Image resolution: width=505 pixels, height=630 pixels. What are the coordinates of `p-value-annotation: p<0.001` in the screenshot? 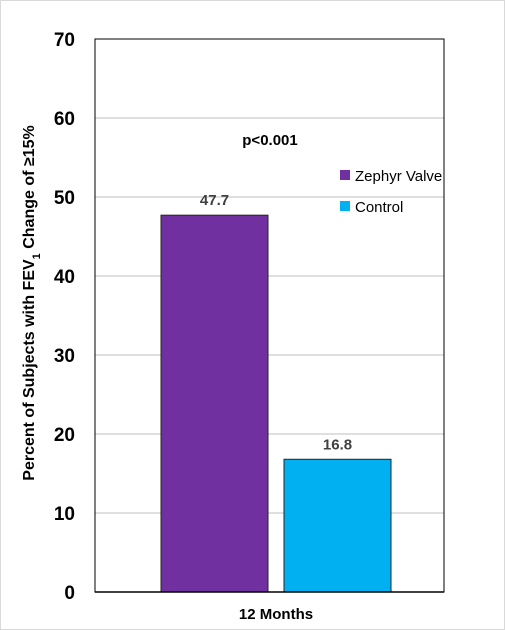 It's located at (269, 140).